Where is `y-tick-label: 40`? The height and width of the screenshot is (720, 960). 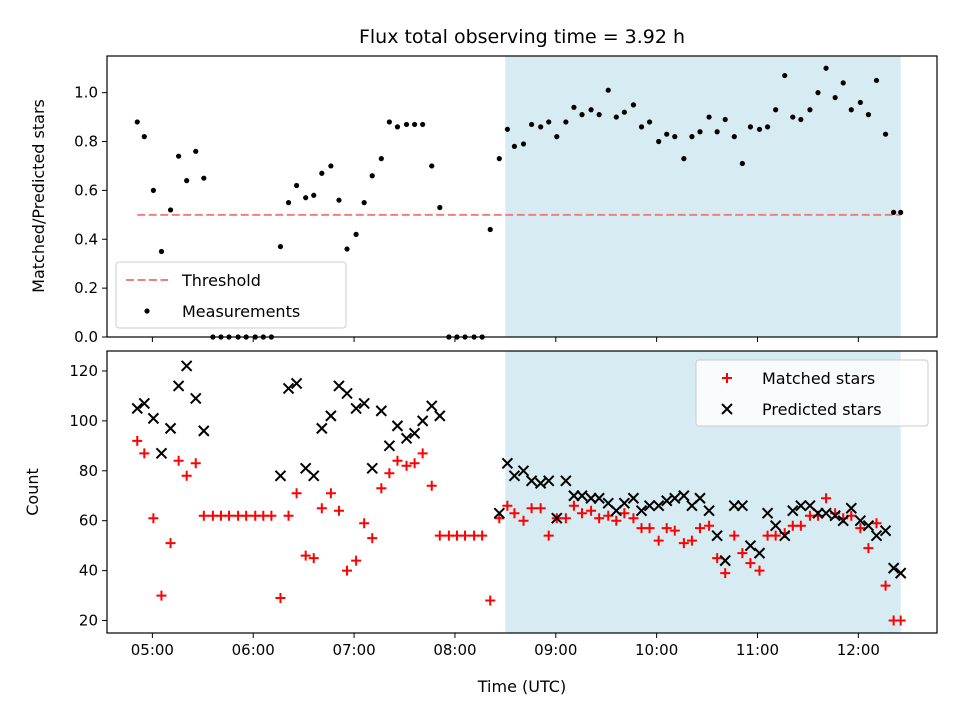
y-tick-label: 40 is located at coordinates (88, 571).